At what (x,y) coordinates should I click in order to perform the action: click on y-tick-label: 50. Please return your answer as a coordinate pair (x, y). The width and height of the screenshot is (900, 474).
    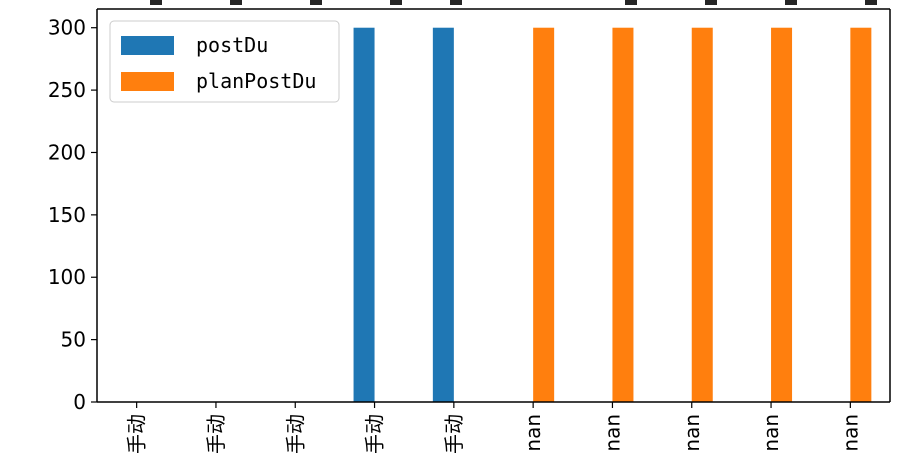
    Looking at the image, I should click on (73, 340).